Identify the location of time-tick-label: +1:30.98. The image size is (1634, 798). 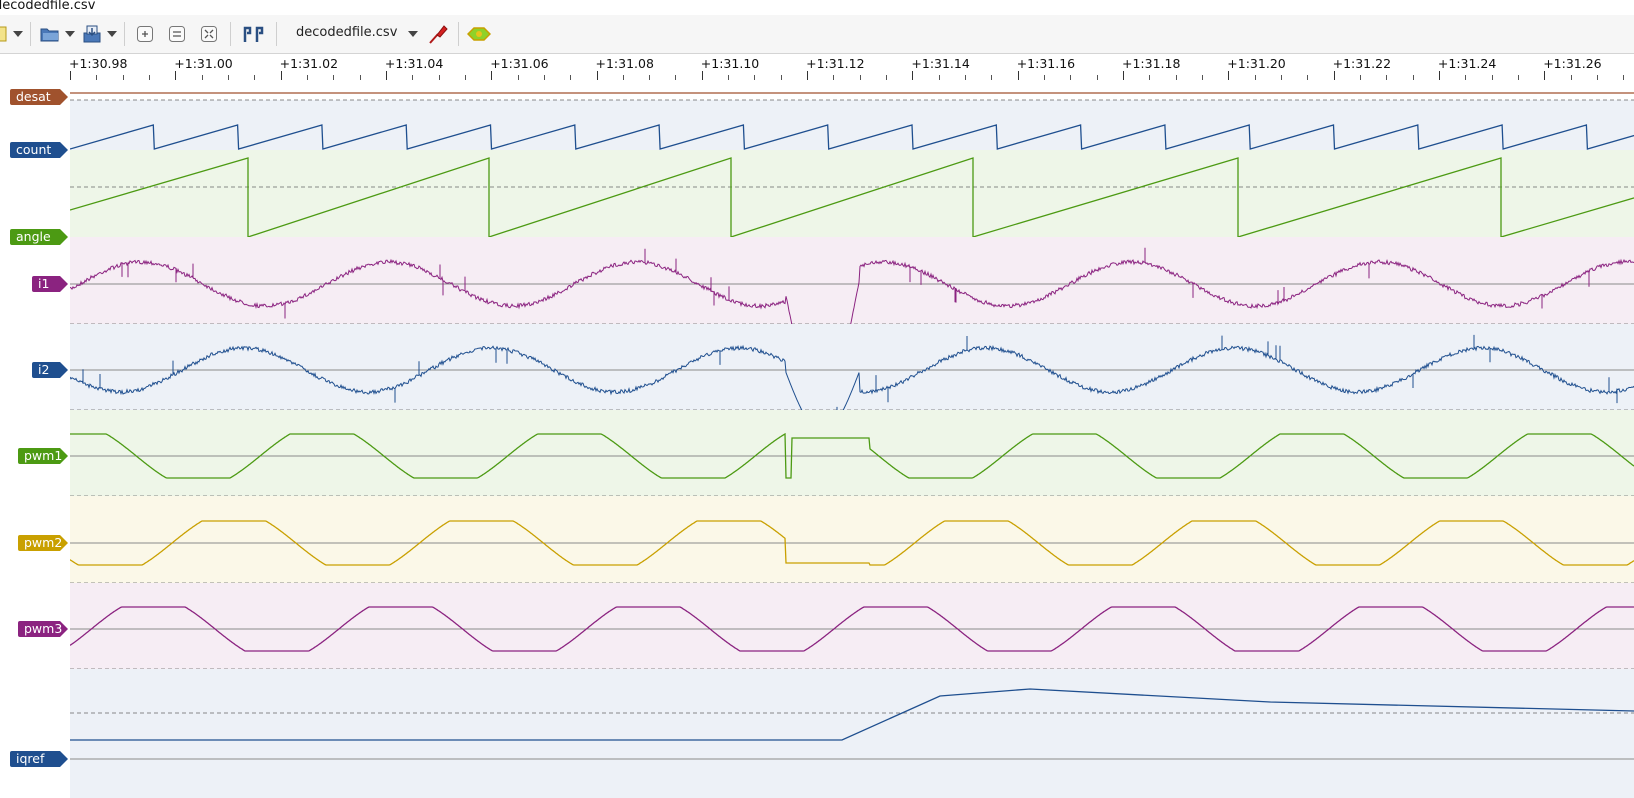
(98, 63).